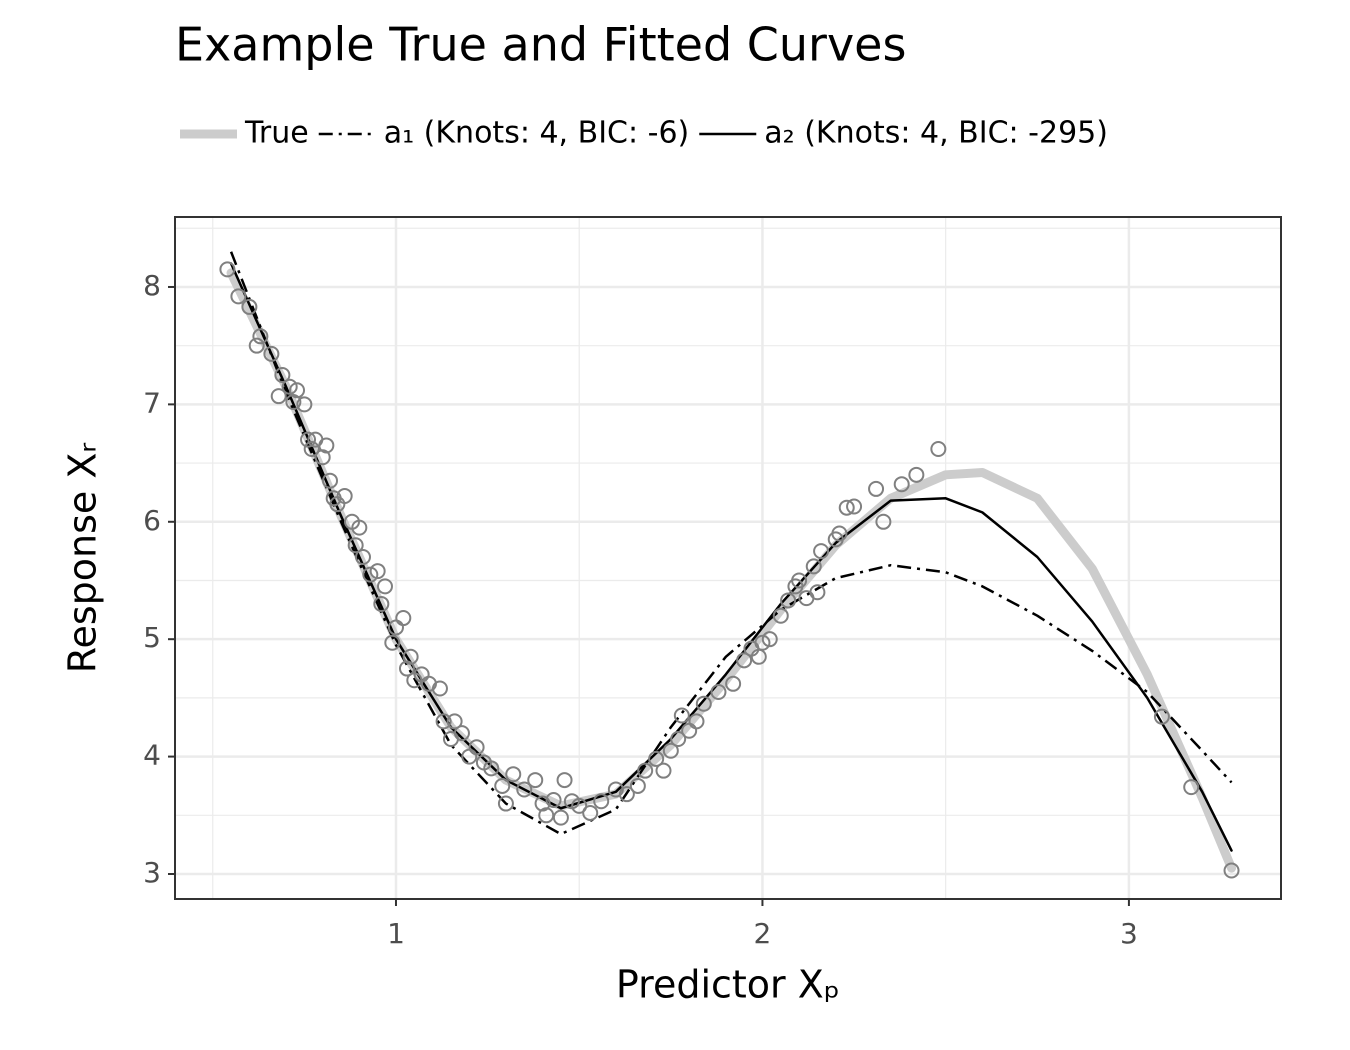  What do you see at coordinates (936, 133) in the screenshot?
I see `legend-label: a₂ (Knots: 4, BIC: -295)` at bounding box center [936, 133].